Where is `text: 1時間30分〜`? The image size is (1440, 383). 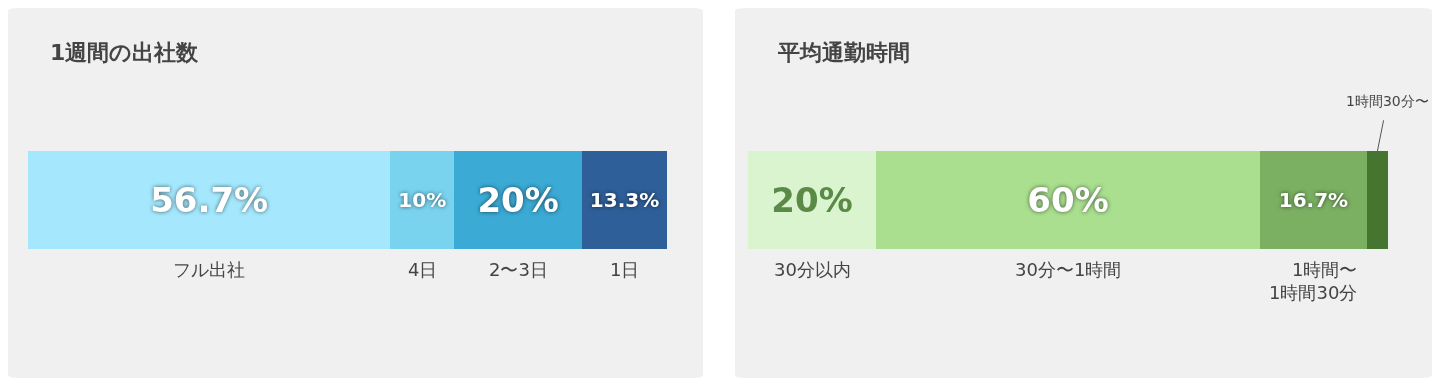 text: 1時間30分〜 is located at coordinates (1387, 101).